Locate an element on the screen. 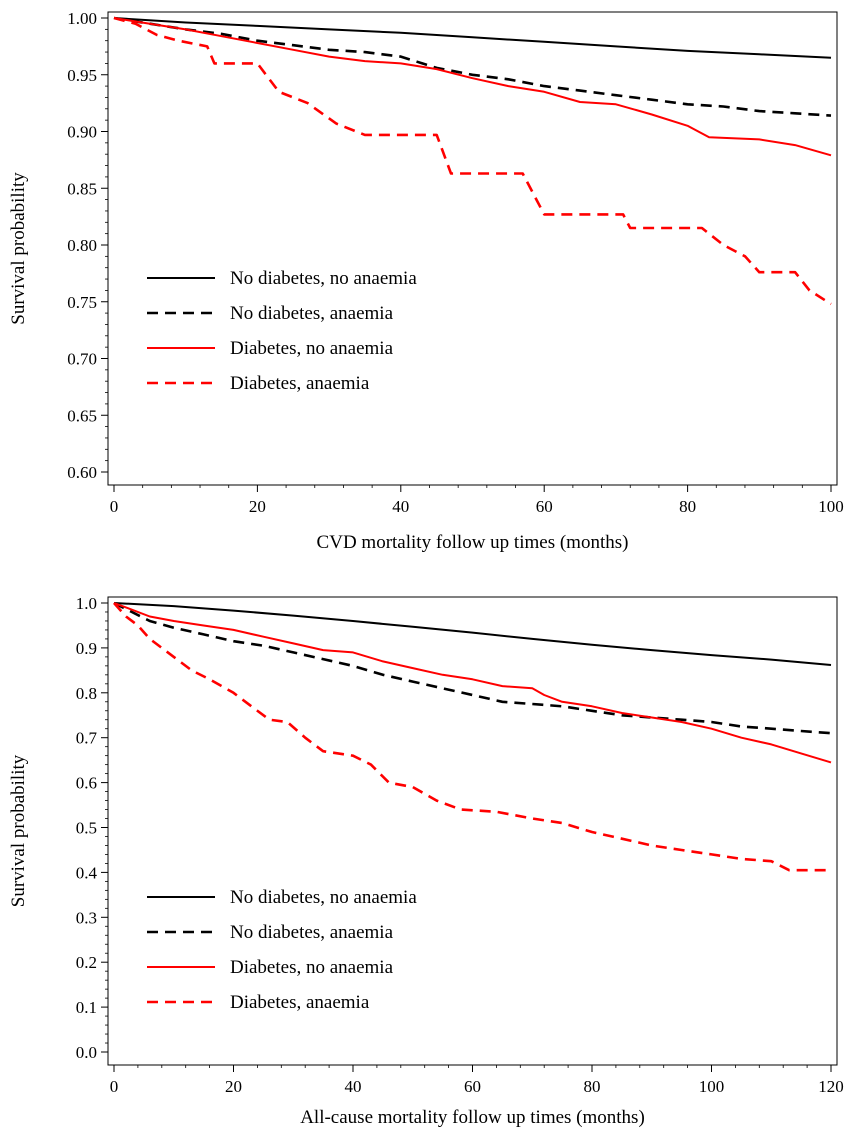 The height and width of the screenshot is (1134, 859). y-tick-label: 0.90 is located at coordinates (82, 132).